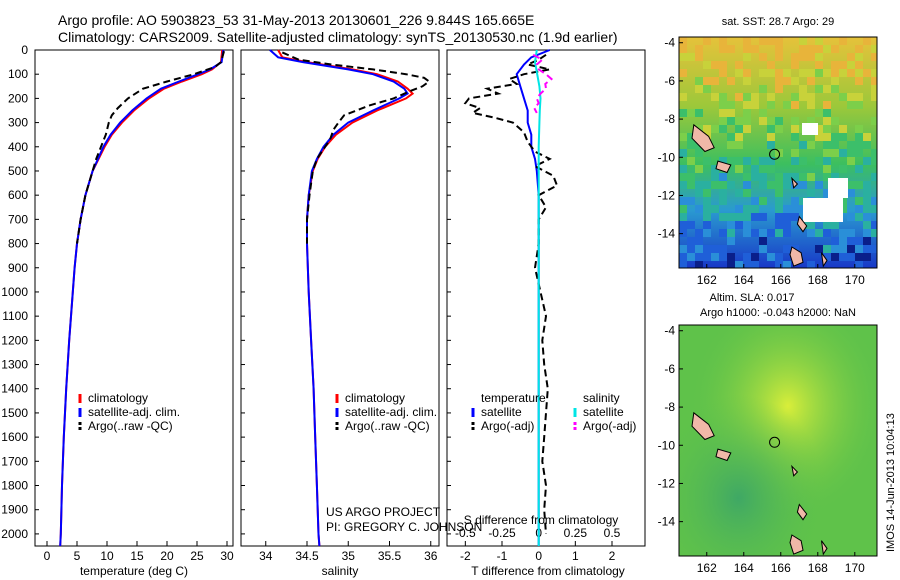 This screenshot has height=580, width=900. Describe the element at coordinates (761, 161) in the screenshot. I see `sst-map-ticks: 162 164 166 168 170 -4 -6 -8 -10 -12 -14` at that location.